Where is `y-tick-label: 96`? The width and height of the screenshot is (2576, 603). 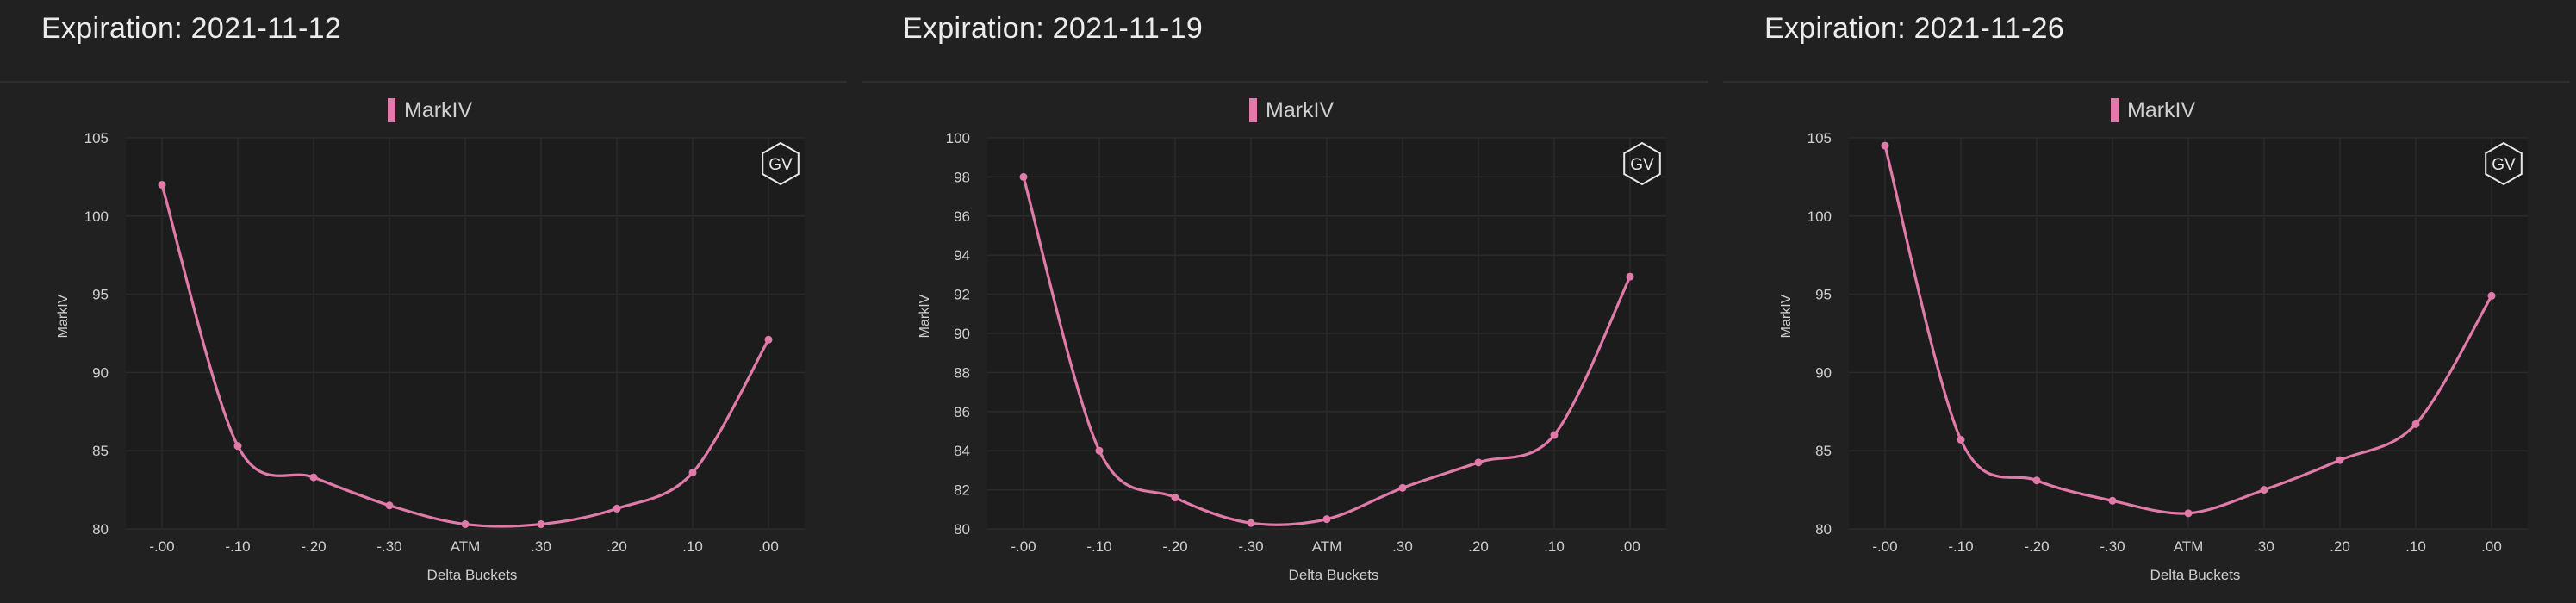
y-tick-label: 96 is located at coordinates (962, 216).